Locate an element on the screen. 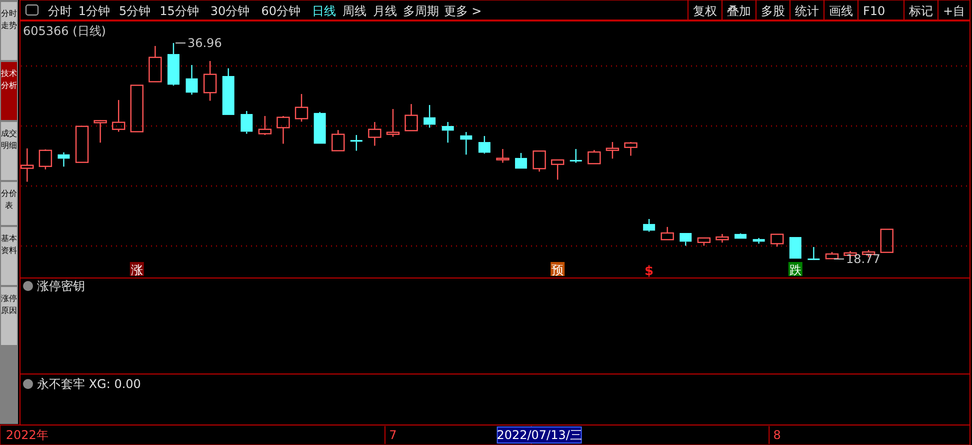  text: 涨 is located at coordinates (136, 270).